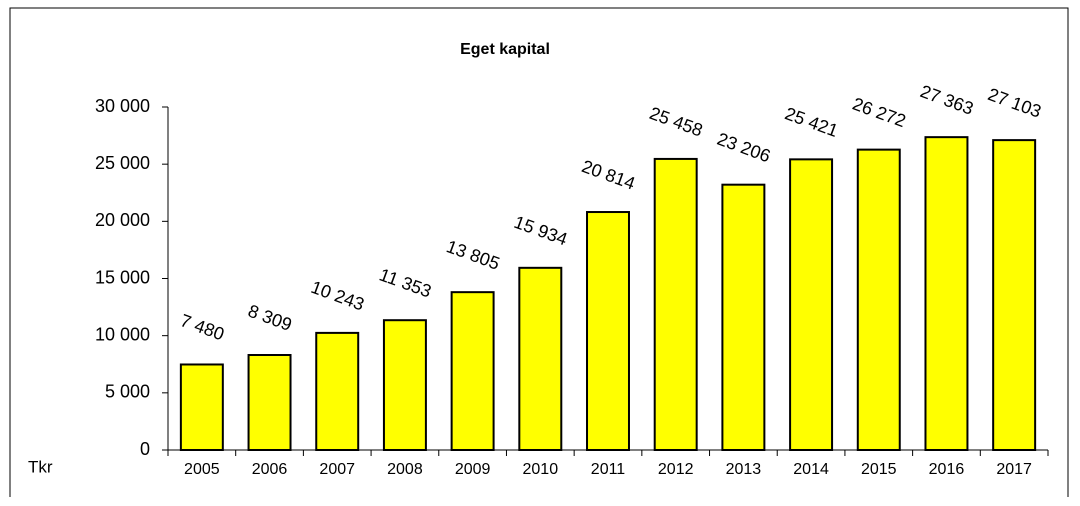 The image size is (1080, 506). What do you see at coordinates (337, 296) in the screenshot?
I see `value-label: 10 243` at bounding box center [337, 296].